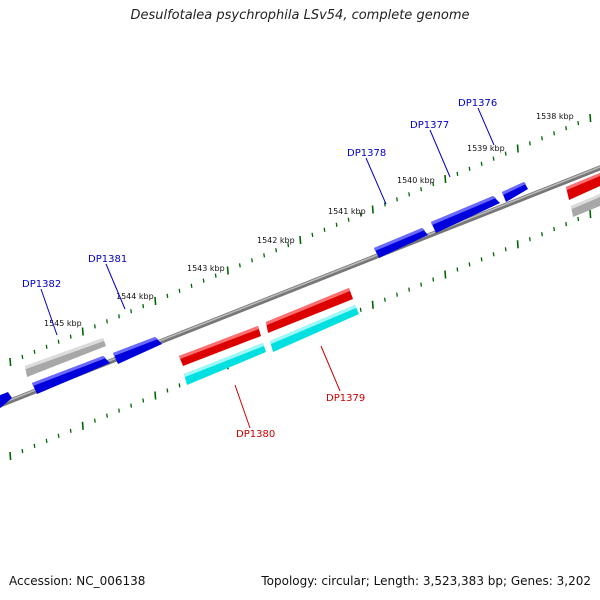  I want to click on gene-arrow-dp1376, so click(515, 192).